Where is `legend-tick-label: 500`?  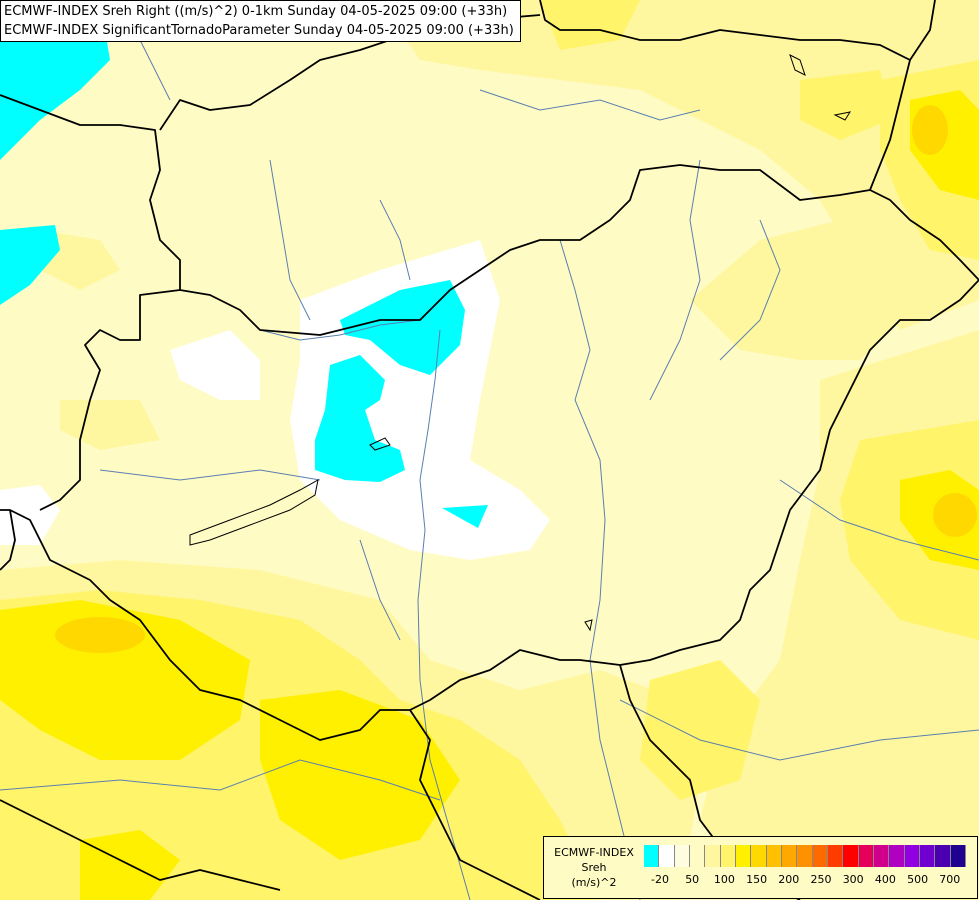
legend-tick-label: 500 is located at coordinates (918, 879).